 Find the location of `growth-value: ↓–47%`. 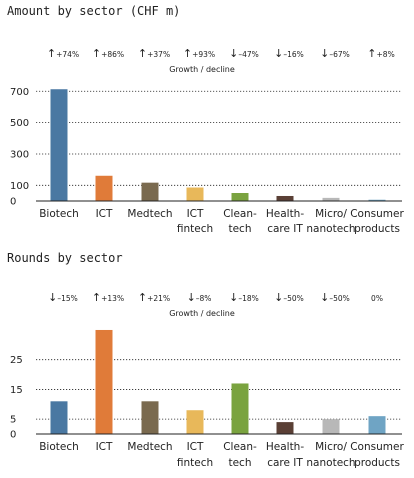

growth-value: ↓–47% is located at coordinates (244, 53).